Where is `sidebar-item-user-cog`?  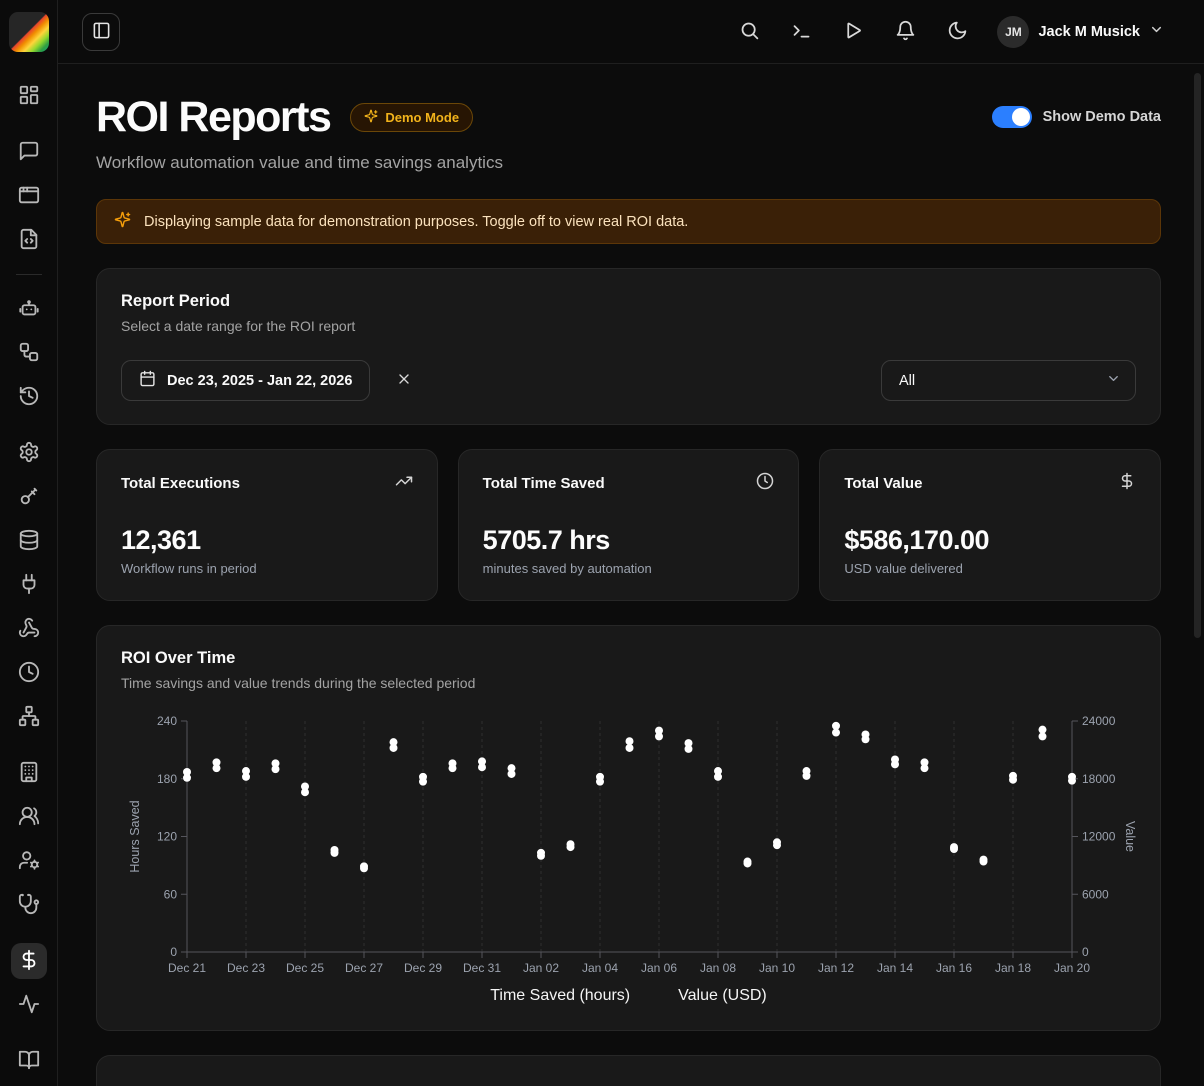 sidebar-item-user-cog is located at coordinates (29, 861).